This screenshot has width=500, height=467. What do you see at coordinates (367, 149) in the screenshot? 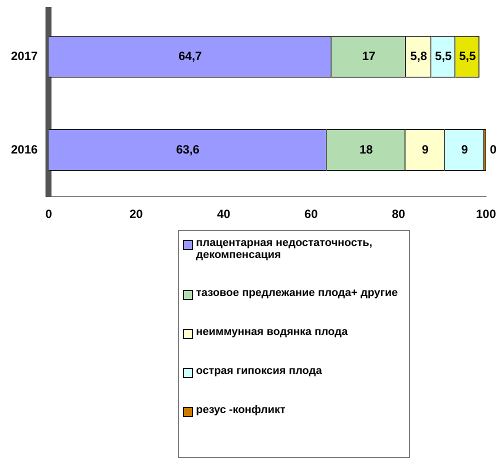
I see `data-label: 18` at bounding box center [367, 149].